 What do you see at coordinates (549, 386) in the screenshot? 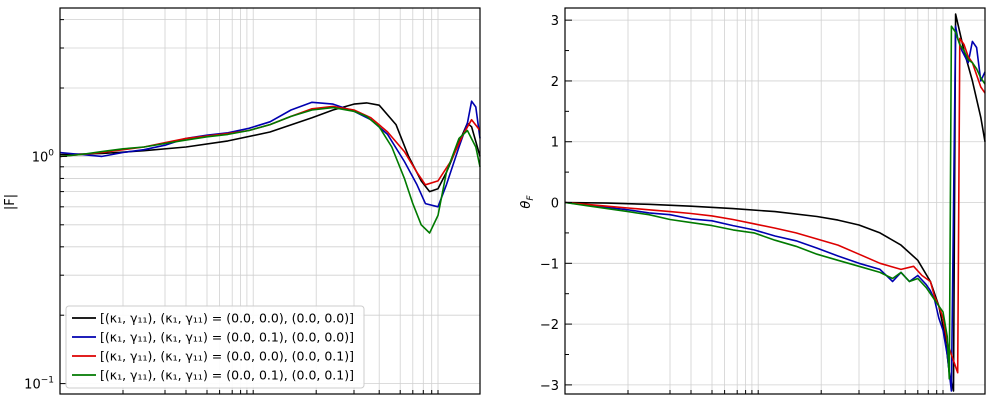
I see `y-tick-label: −3` at bounding box center [549, 386].